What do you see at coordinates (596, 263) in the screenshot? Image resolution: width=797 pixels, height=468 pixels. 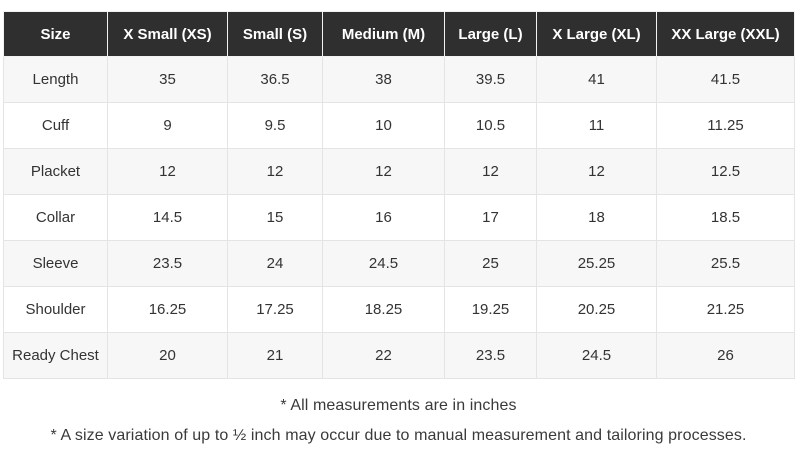 I see `table-cell: 25.25` at bounding box center [596, 263].